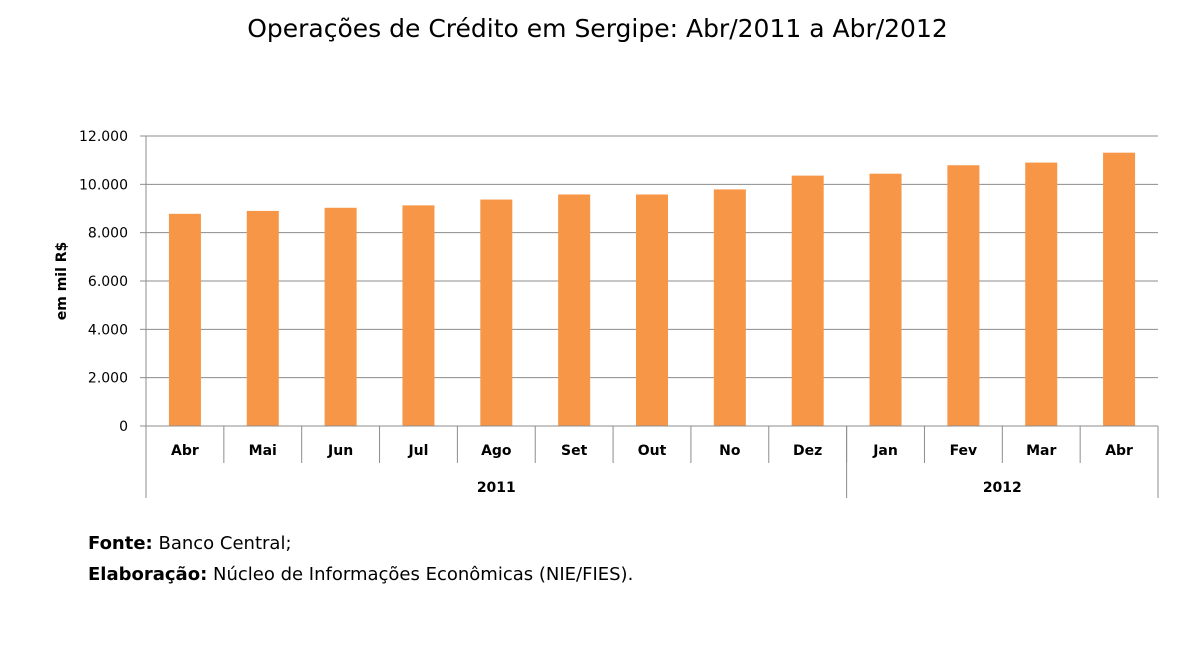 The image size is (1195, 652). Describe the element at coordinates (496, 488) in the screenshot. I see `group-label: 2011` at that location.